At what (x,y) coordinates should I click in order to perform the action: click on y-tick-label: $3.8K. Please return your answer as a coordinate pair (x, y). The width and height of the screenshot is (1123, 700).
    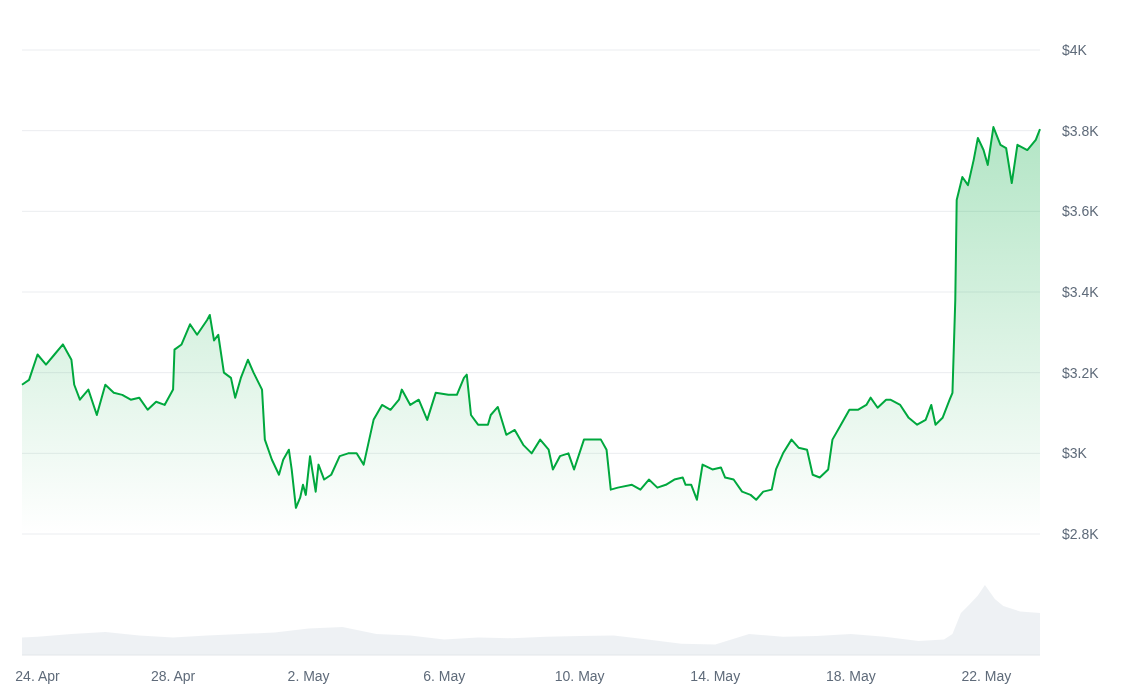
    Looking at the image, I should click on (1081, 130).